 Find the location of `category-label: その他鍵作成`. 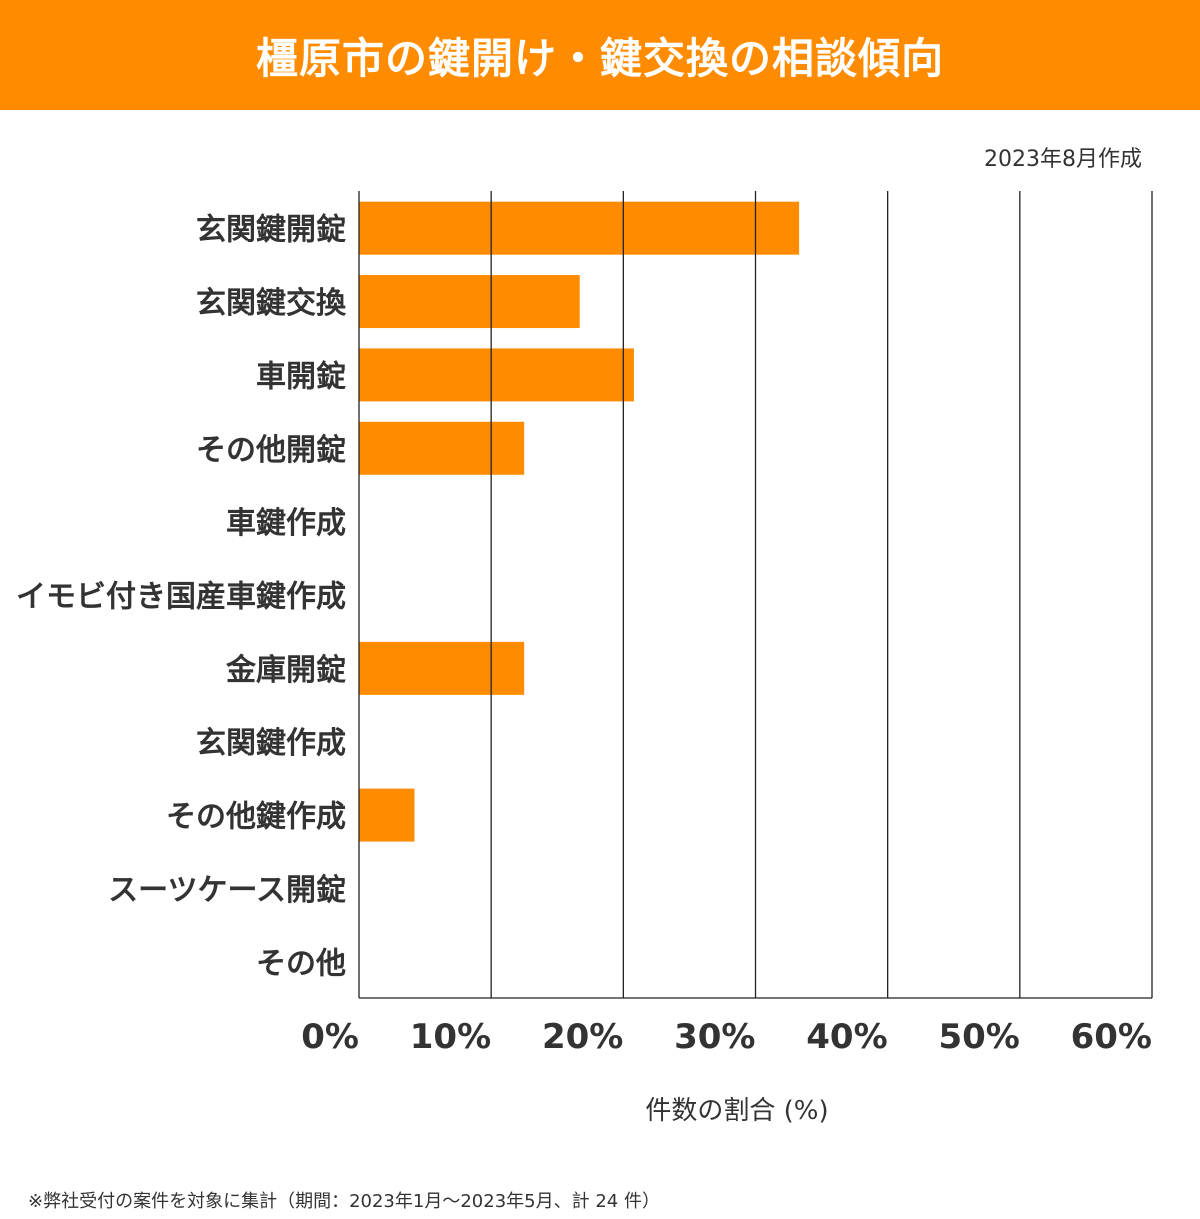

category-label: その他鍵作成 is located at coordinates (256, 817).